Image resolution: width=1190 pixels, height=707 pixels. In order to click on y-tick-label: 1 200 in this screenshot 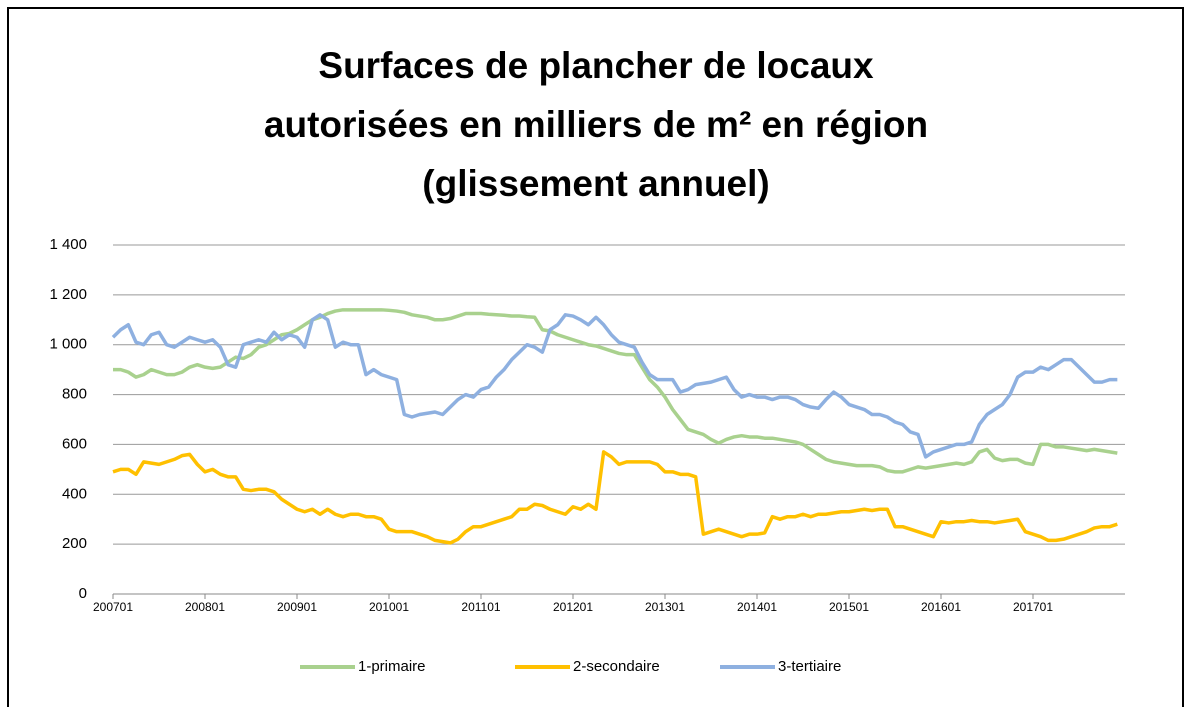, I will do `click(68, 294)`.